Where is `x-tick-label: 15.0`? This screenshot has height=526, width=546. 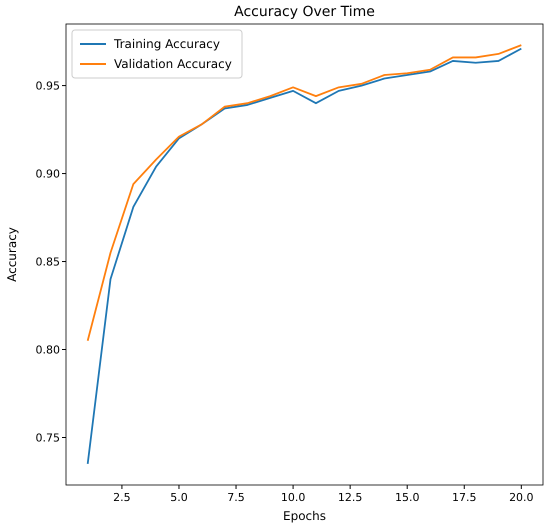
x-tick-label: 15.0 is located at coordinates (407, 497).